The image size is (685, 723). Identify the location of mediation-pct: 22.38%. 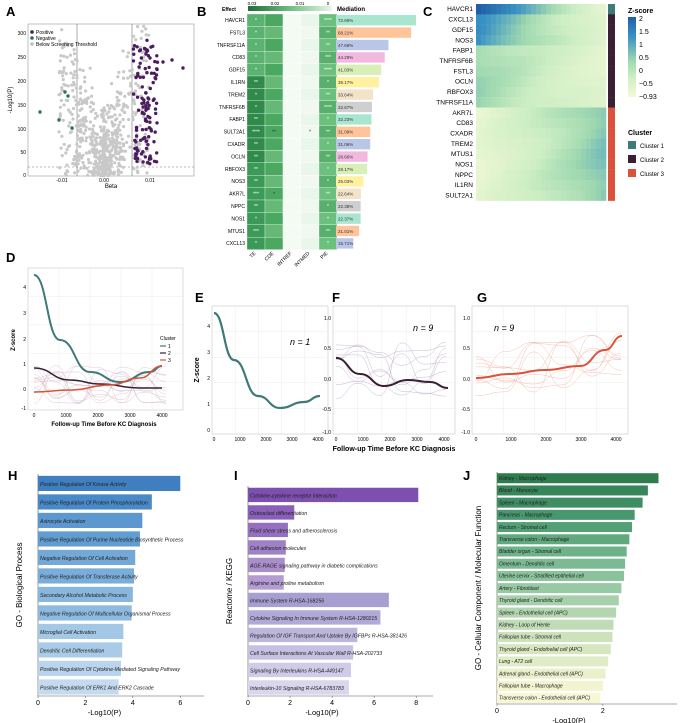
(345, 206).